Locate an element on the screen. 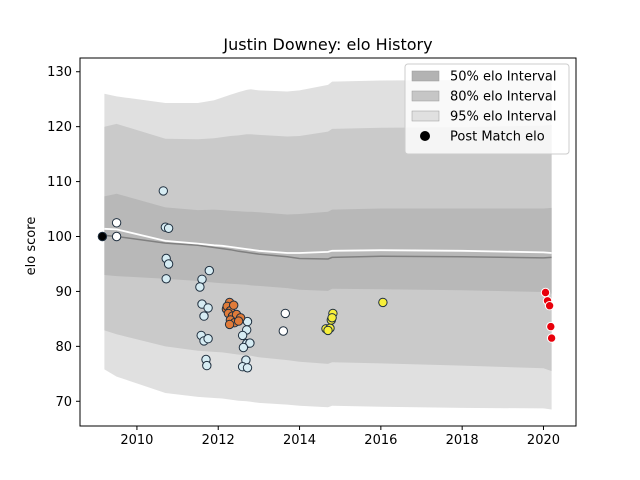 This screenshot has width=640, height=480. x-tick-label: 2016 is located at coordinates (380, 440).